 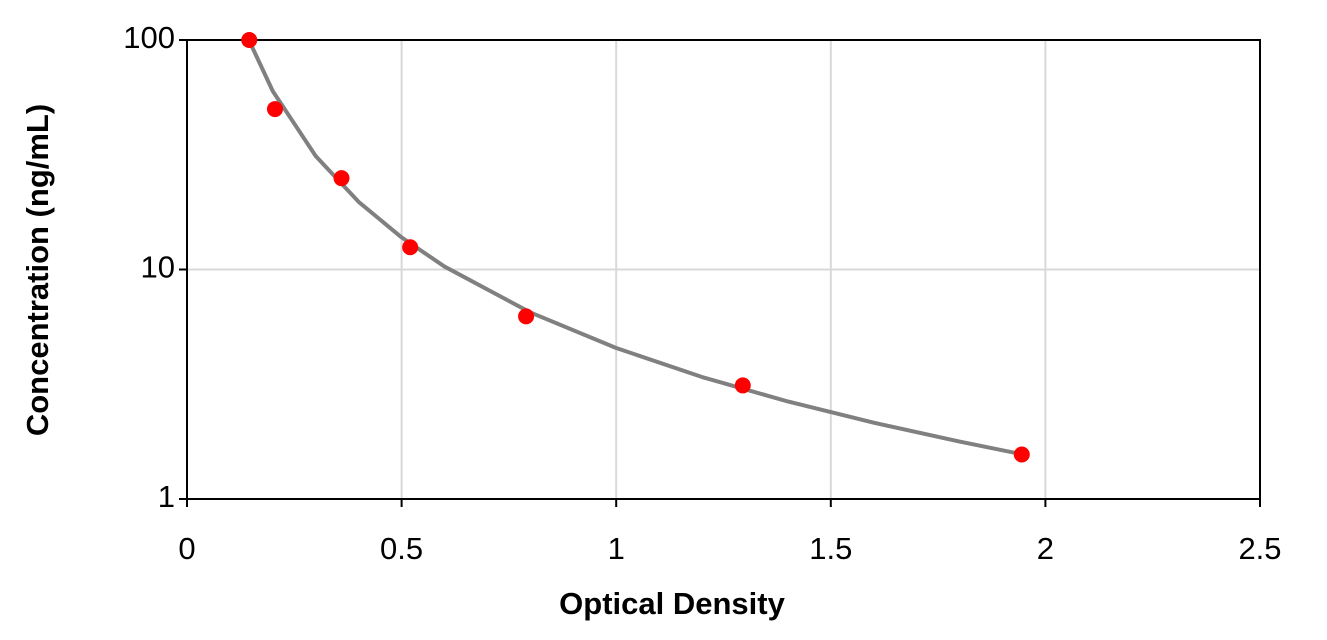 What do you see at coordinates (166, 496) in the screenshot?
I see `y-tick-label: 1` at bounding box center [166, 496].